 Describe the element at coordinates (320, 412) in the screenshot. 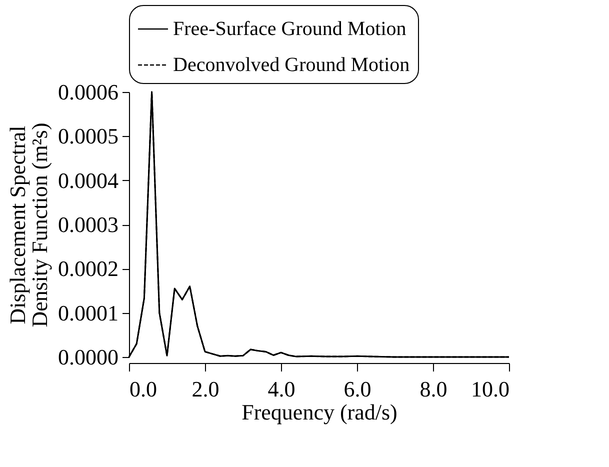

I see `x-axis-title: Frequency (rad/s)` at that location.